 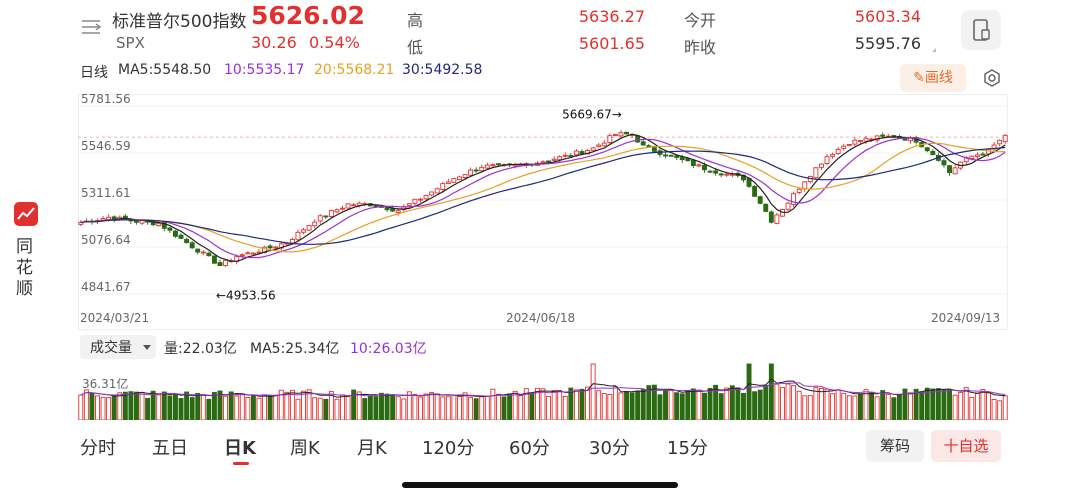 What do you see at coordinates (372, 448) in the screenshot?
I see `tab-monthly-k: 月K` at bounding box center [372, 448].